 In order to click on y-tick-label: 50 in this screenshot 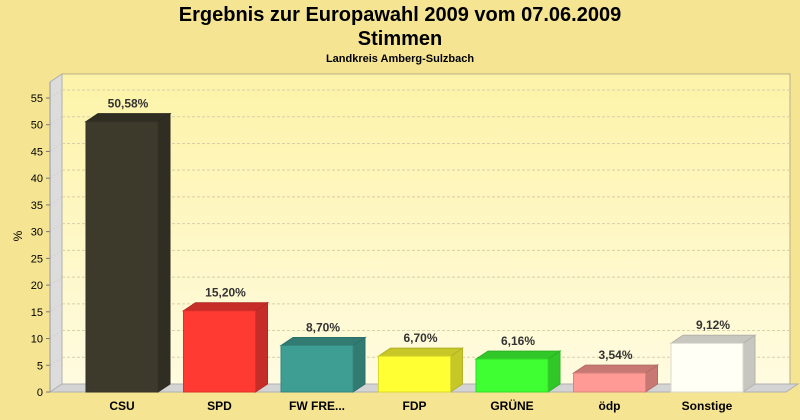, I will do `click(37, 126)`.